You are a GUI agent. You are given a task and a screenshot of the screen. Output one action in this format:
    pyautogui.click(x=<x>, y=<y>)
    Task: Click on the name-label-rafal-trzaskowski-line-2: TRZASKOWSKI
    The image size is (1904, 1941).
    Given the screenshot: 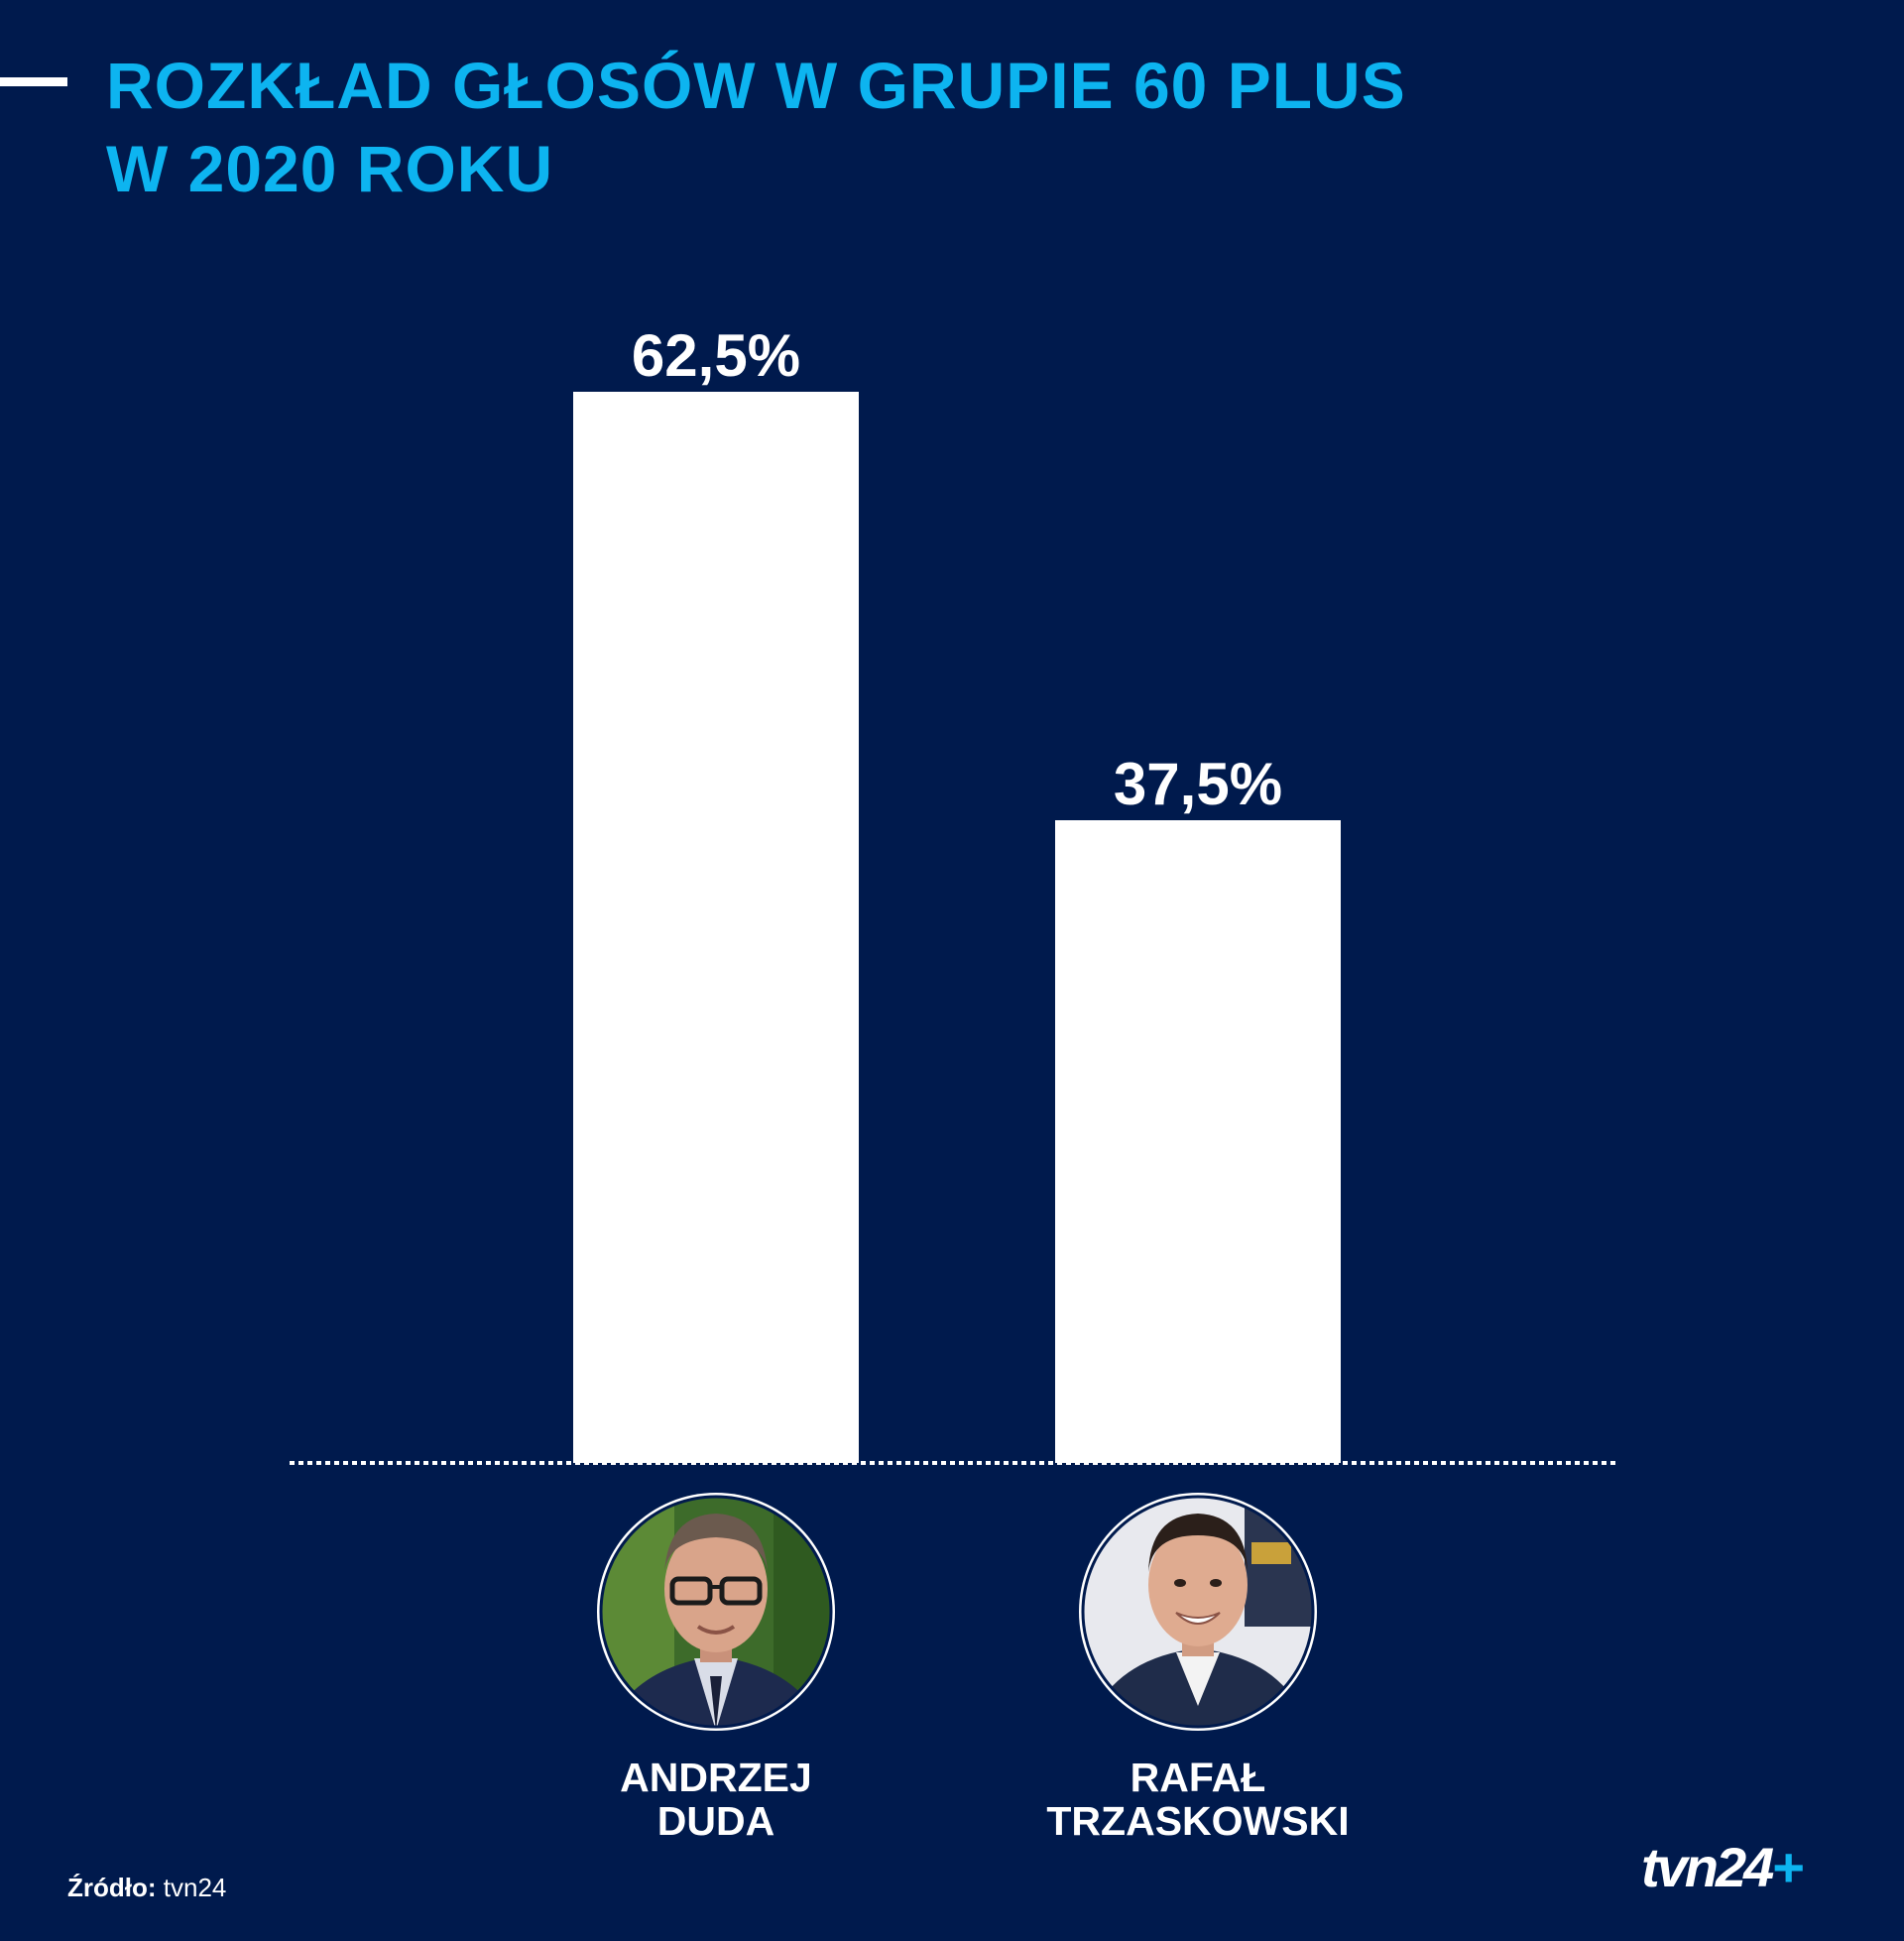 What is the action you would take?
    pyautogui.click(x=1197, y=1821)
    